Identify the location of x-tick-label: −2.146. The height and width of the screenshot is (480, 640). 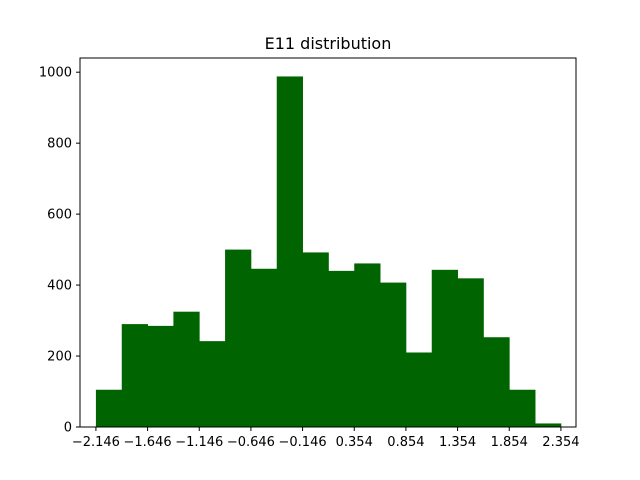
(96, 442).